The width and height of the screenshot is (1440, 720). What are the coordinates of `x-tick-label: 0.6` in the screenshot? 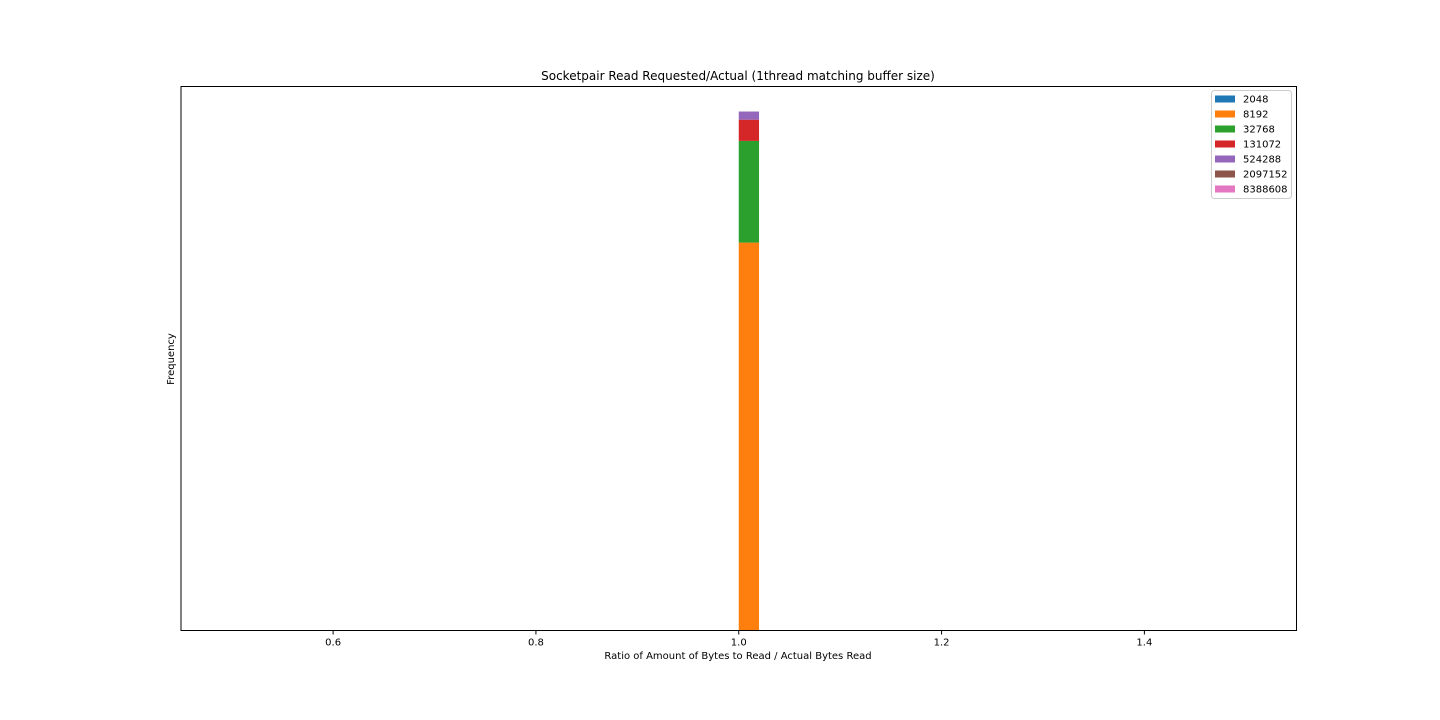 It's located at (333, 643).